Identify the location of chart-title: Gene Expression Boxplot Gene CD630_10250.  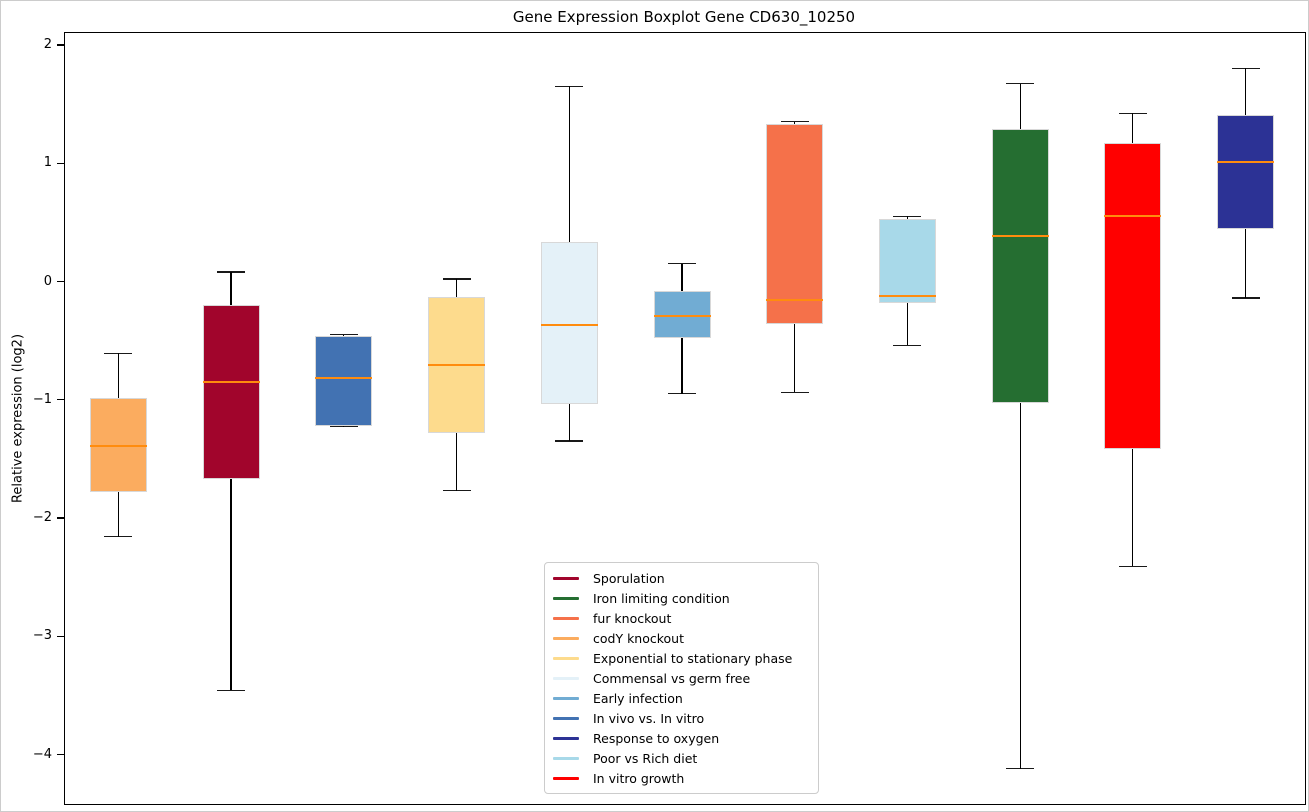
(684, 17).